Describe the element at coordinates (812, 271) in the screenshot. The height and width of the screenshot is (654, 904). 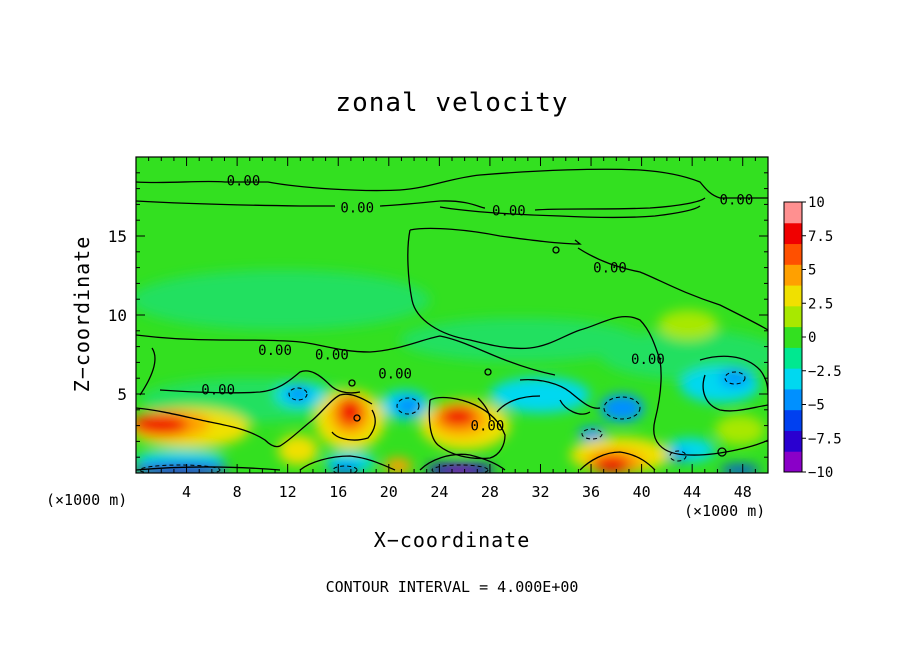
I see `colorbar-tick-label: 5` at that location.